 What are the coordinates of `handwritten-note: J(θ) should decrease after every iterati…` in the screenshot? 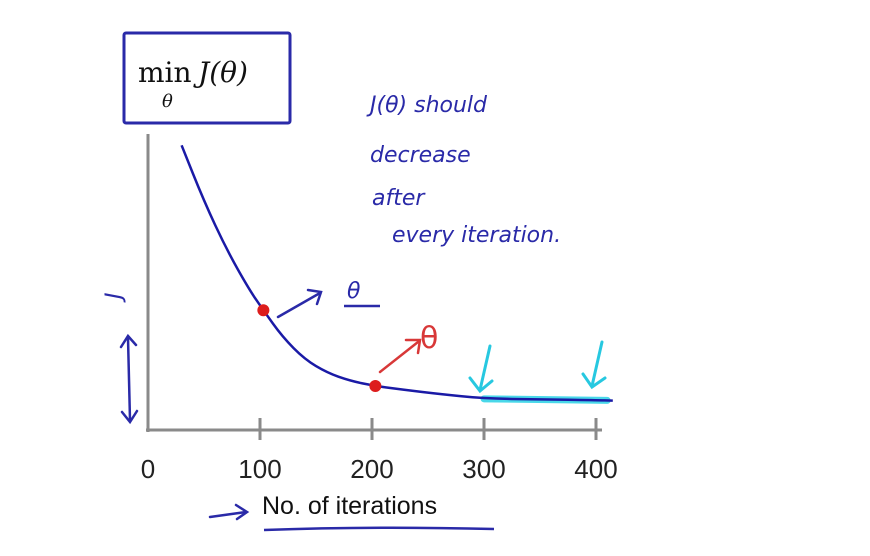 It's located at (463, 170).